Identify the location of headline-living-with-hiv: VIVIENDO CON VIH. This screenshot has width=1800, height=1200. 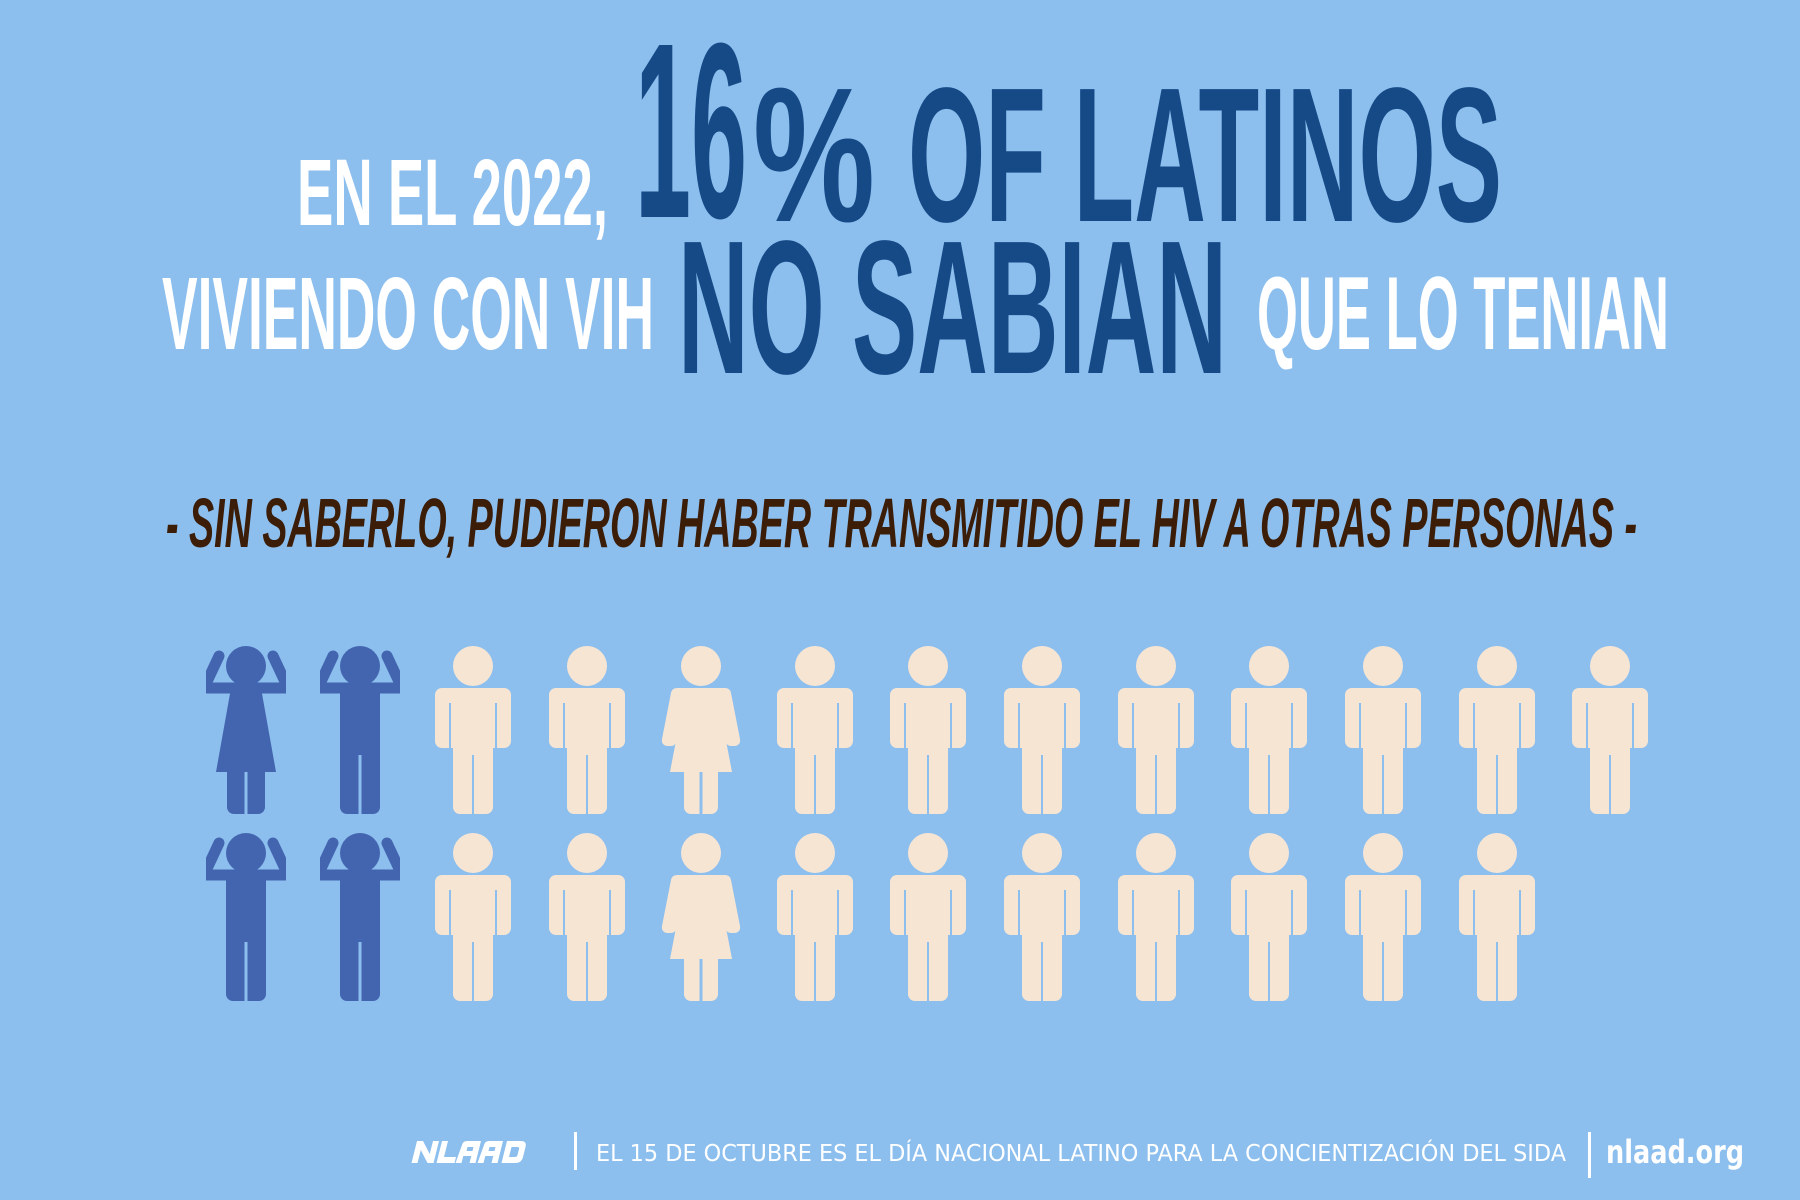
(408, 313).